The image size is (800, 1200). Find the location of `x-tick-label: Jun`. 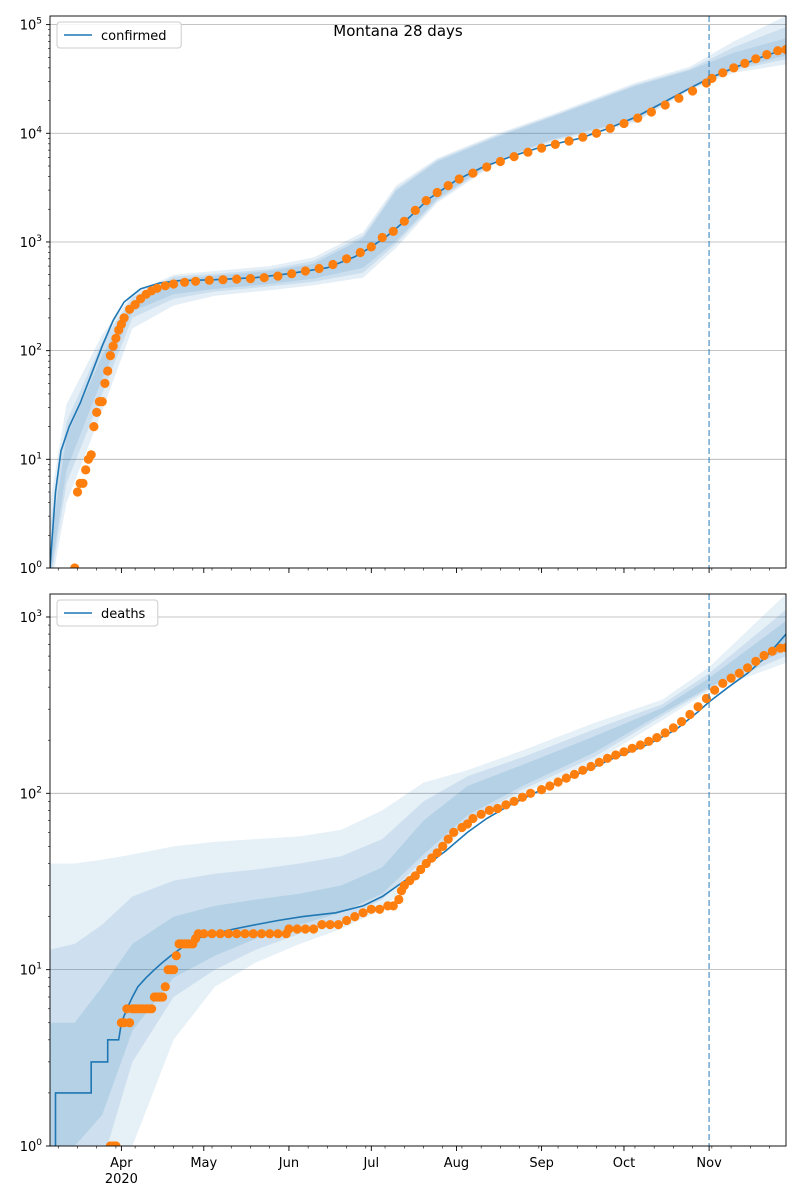

x-tick-label: Jun is located at coordinates (288, 1163).